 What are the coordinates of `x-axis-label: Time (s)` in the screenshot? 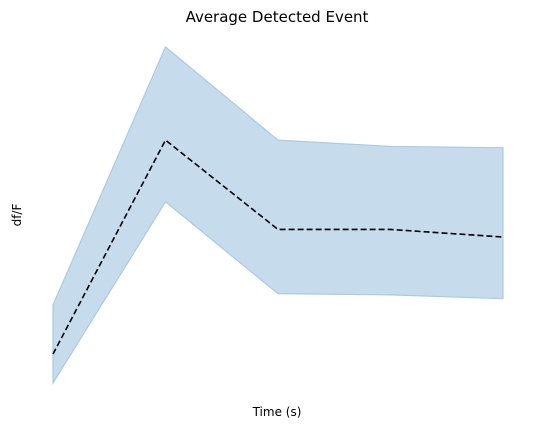 It's located at (277, 412).